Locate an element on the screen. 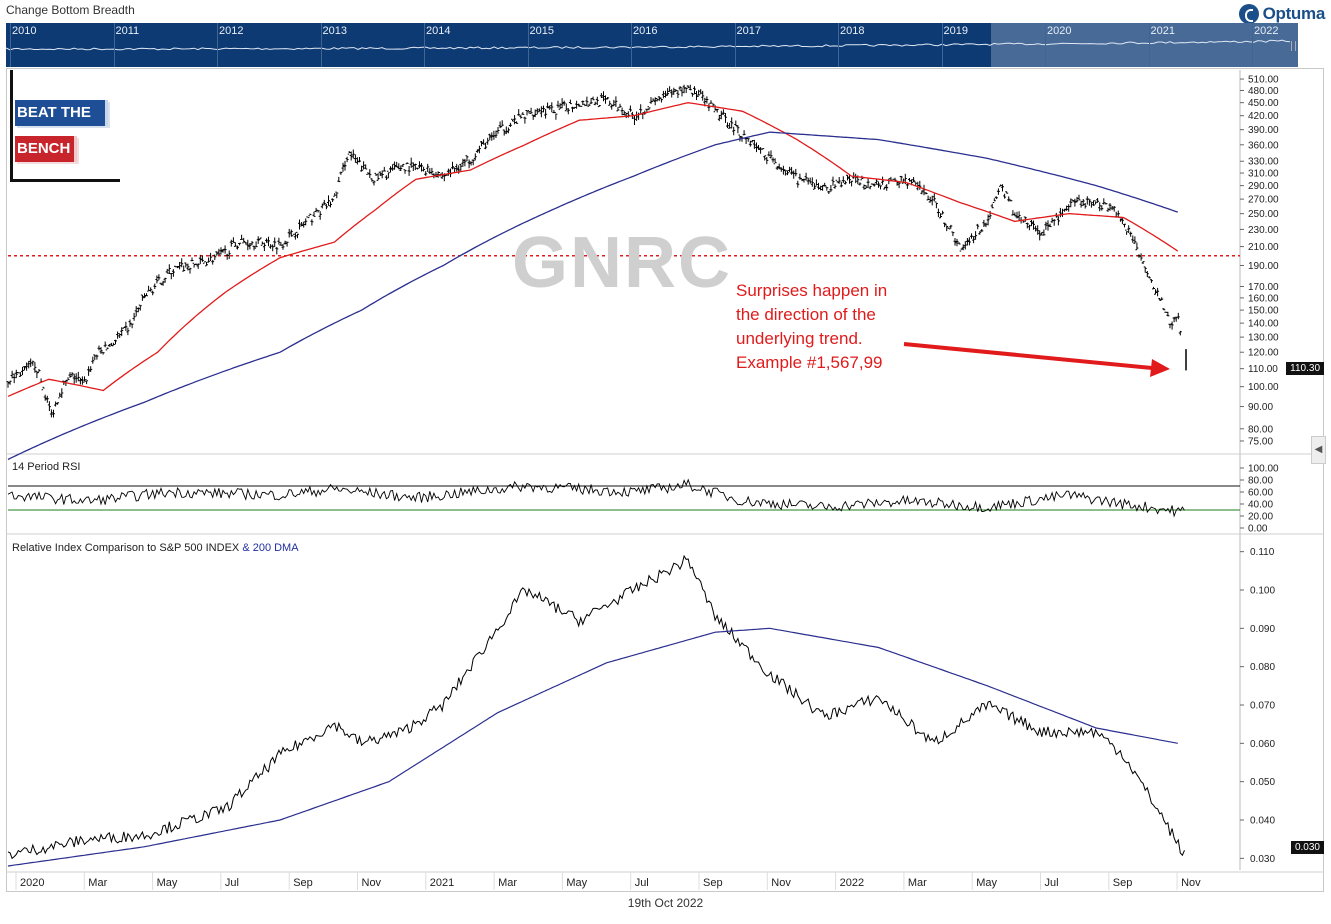 The image size is (1331, 924). navigator-year-label: 2022 is located at coordinates (1266, 31).